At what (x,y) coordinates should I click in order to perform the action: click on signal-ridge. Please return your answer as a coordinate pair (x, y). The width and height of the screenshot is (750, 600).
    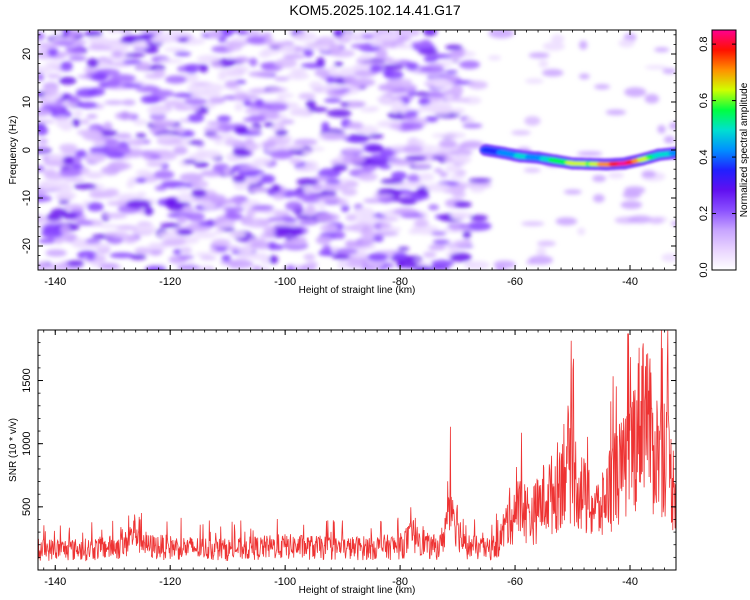
    Looking at the image, I should click on (577, 157).